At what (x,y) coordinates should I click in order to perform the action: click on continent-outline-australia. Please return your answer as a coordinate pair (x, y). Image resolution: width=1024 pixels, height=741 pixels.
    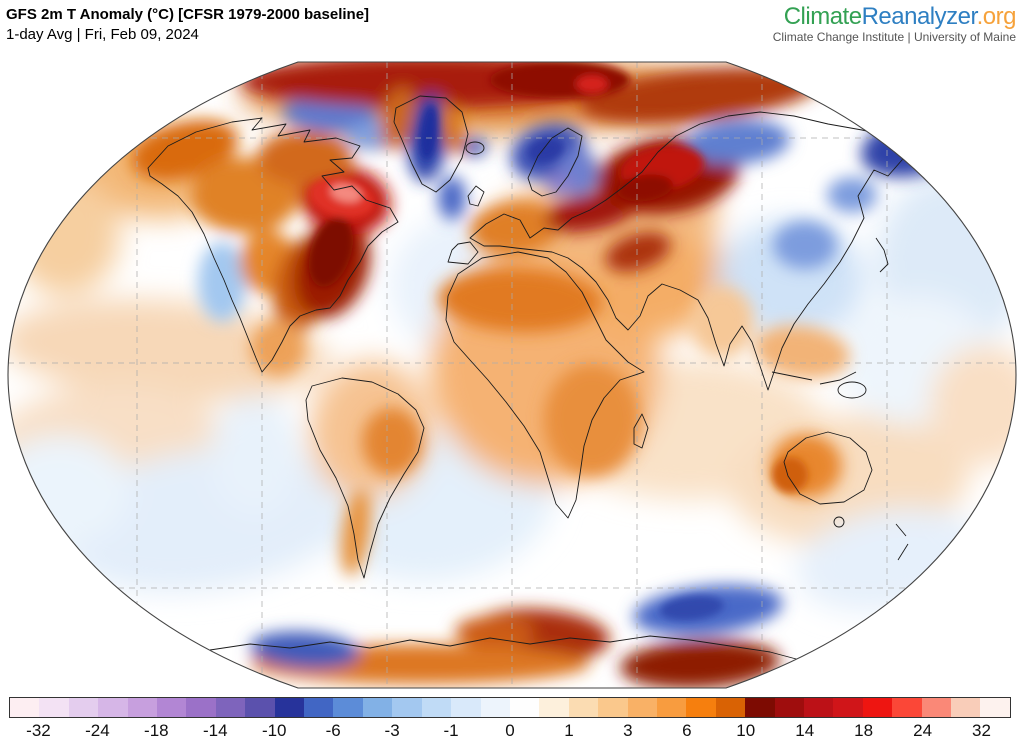
    Looking at the image, I should click on (828, 468).